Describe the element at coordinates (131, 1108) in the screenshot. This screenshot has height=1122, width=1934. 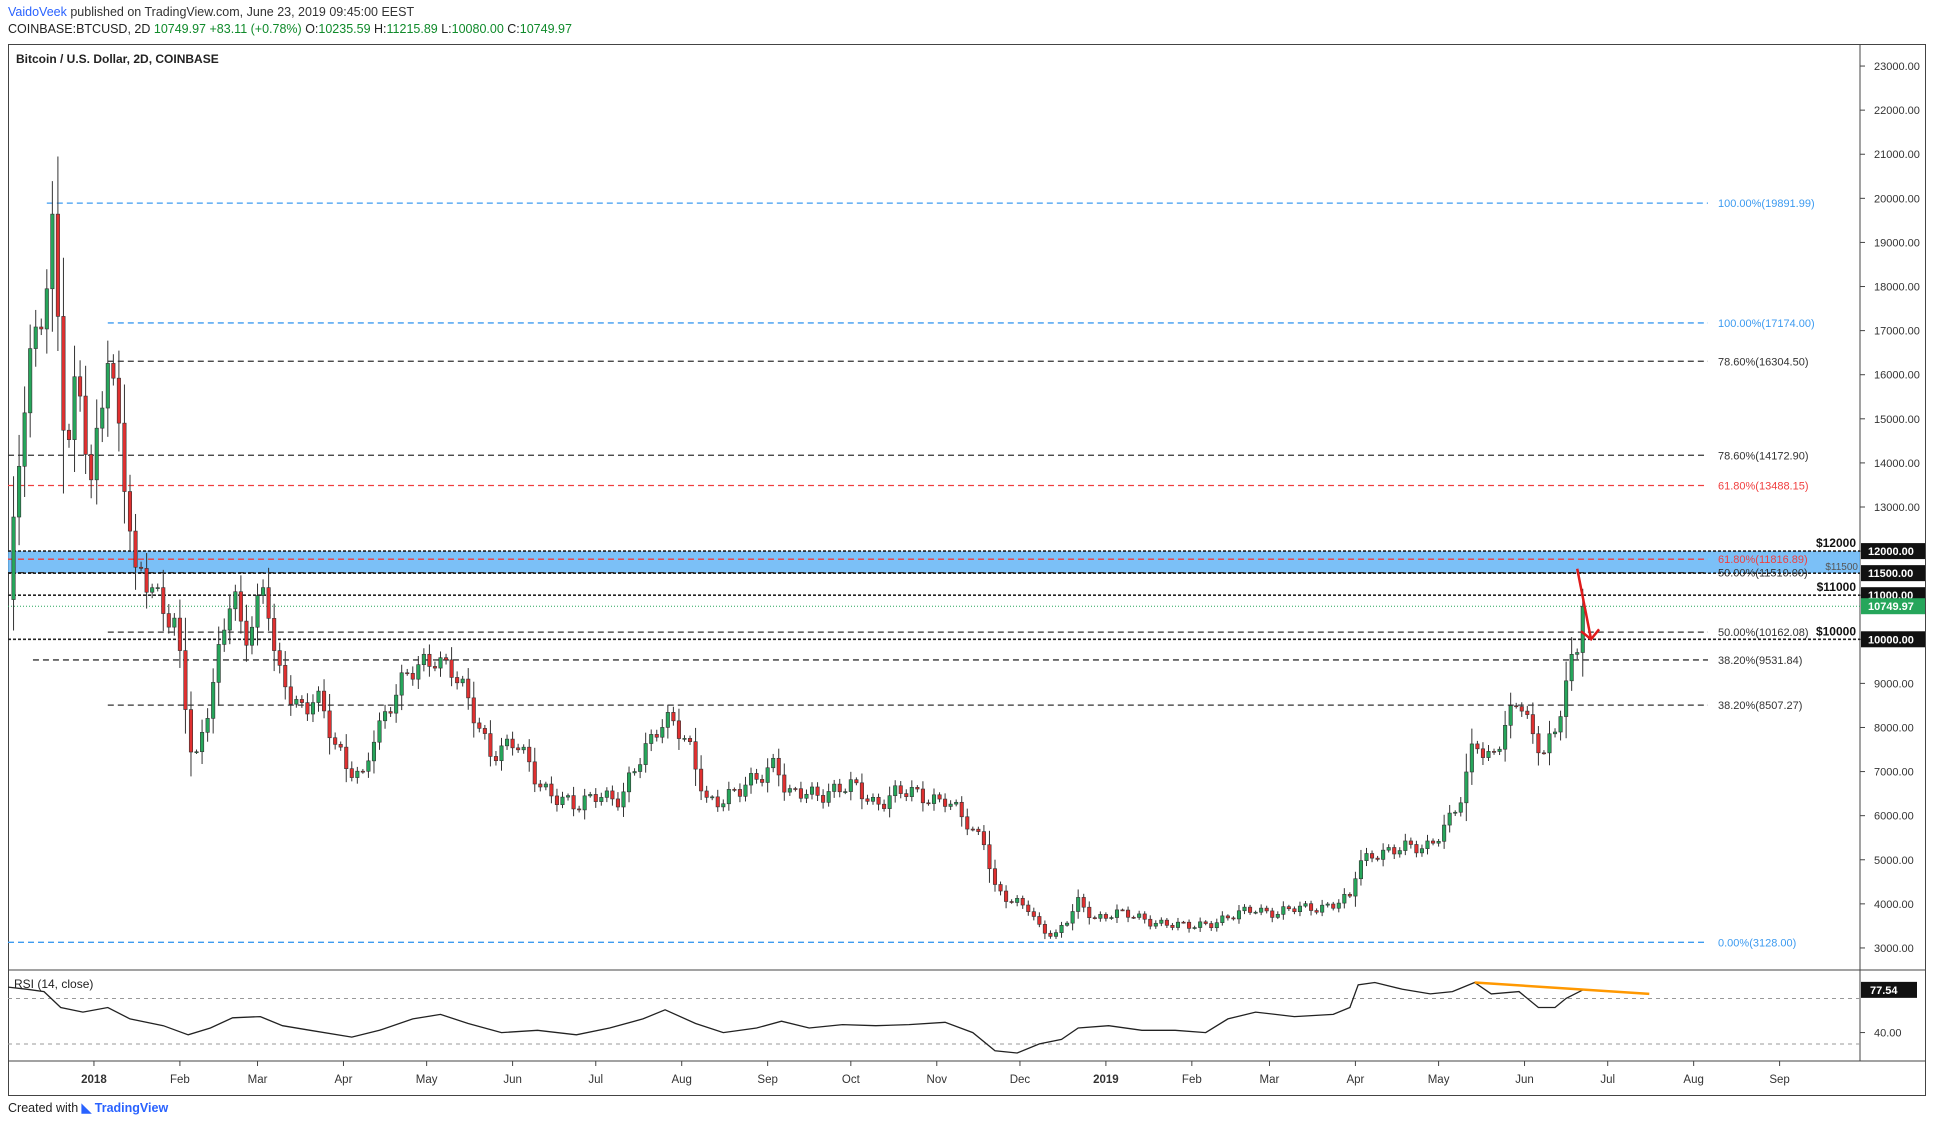
I see `tradingview-brand: TradingView` at that location.